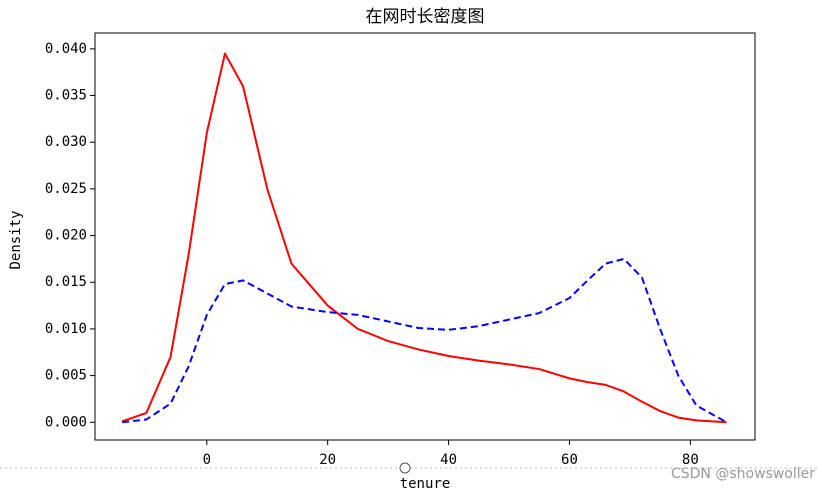 The image size is (818, 490). What do you see at coordinates (425, 483) in the screenshot?
I see `x-axis-label: tenure` at bounding box center [425, 483].